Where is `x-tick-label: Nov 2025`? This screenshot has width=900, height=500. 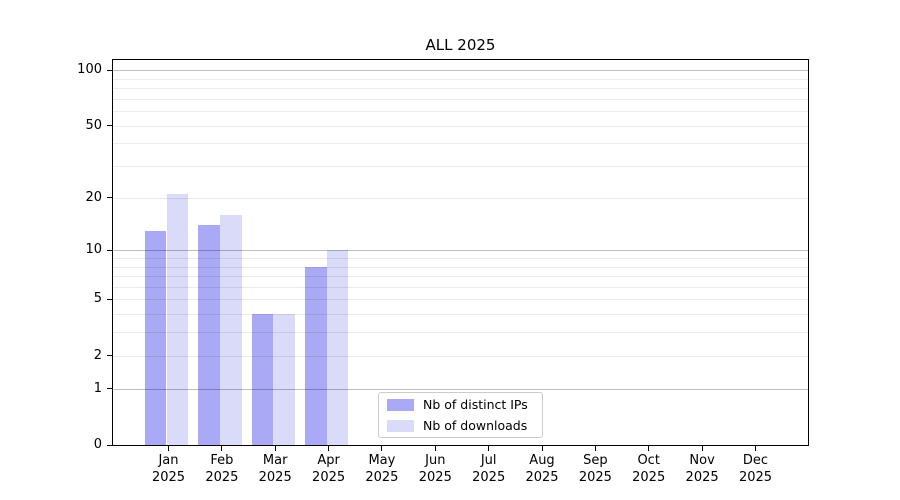 x-tick-label: Nov 2025 is located at coordinates (702, 469).